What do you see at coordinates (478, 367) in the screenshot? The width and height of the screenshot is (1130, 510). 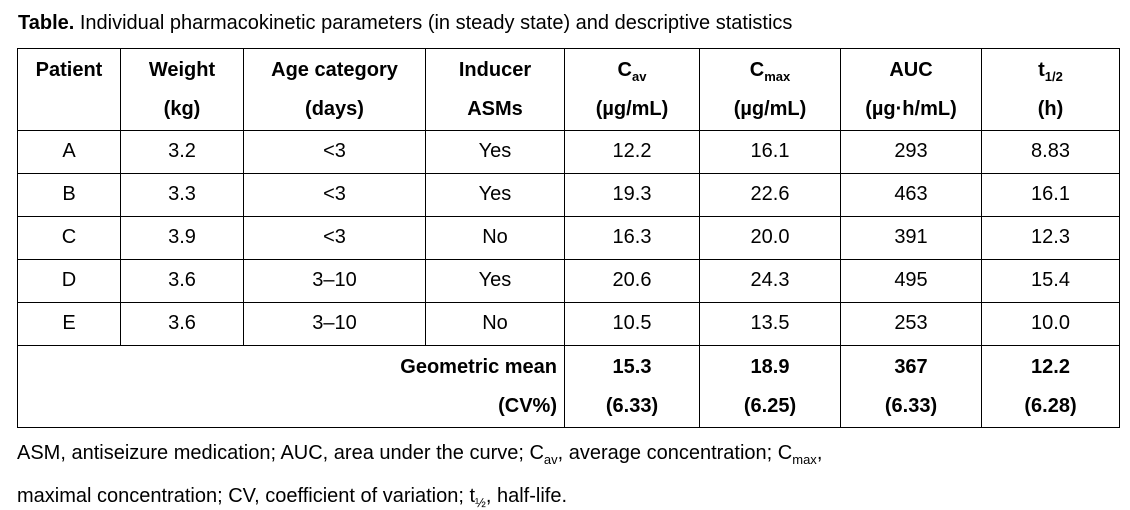 I see `geometric-mean-label-line1: Geometric mean` at bounding box center [478, 367].